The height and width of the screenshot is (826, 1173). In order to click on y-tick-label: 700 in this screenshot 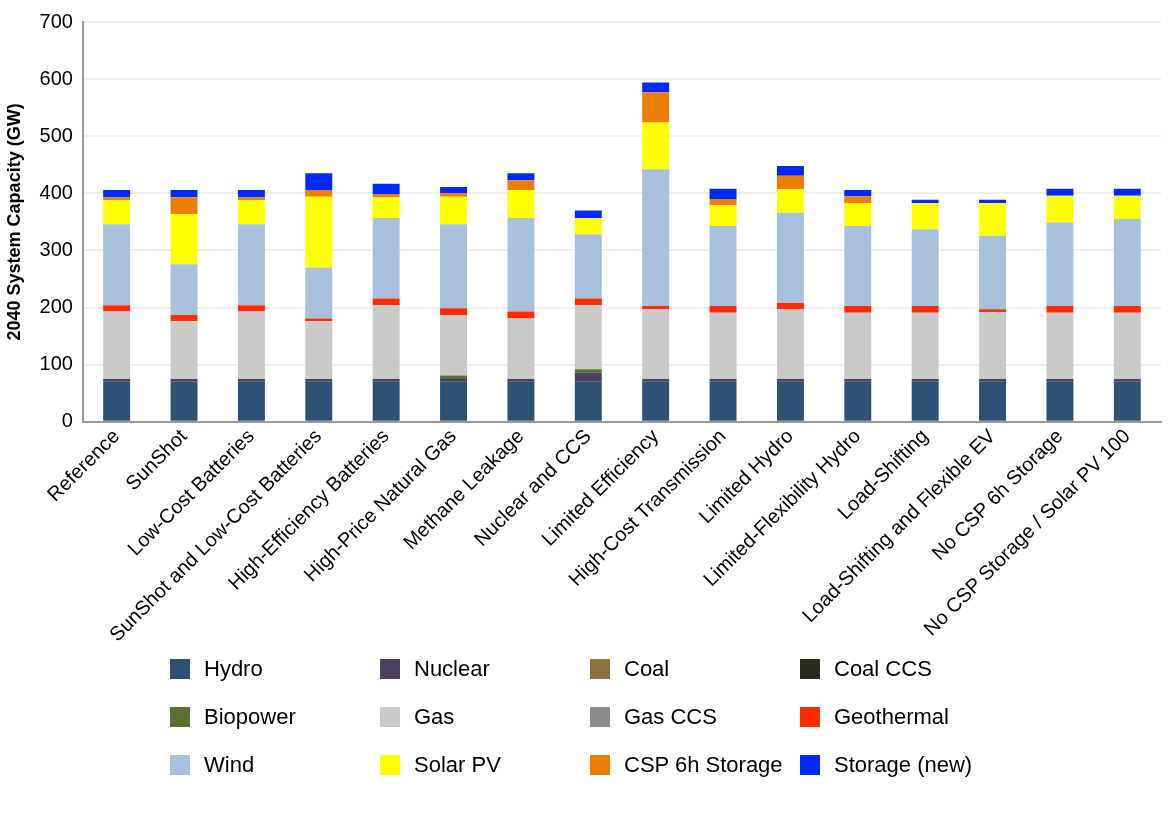, I will do `click(56, 20)`.